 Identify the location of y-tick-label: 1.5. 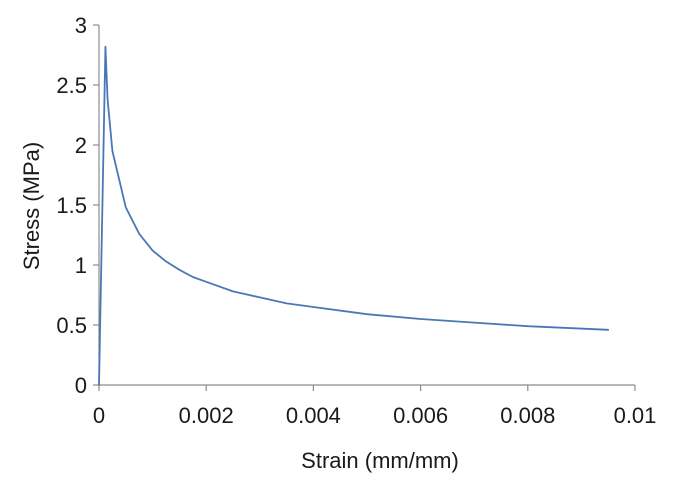
(71, 205).